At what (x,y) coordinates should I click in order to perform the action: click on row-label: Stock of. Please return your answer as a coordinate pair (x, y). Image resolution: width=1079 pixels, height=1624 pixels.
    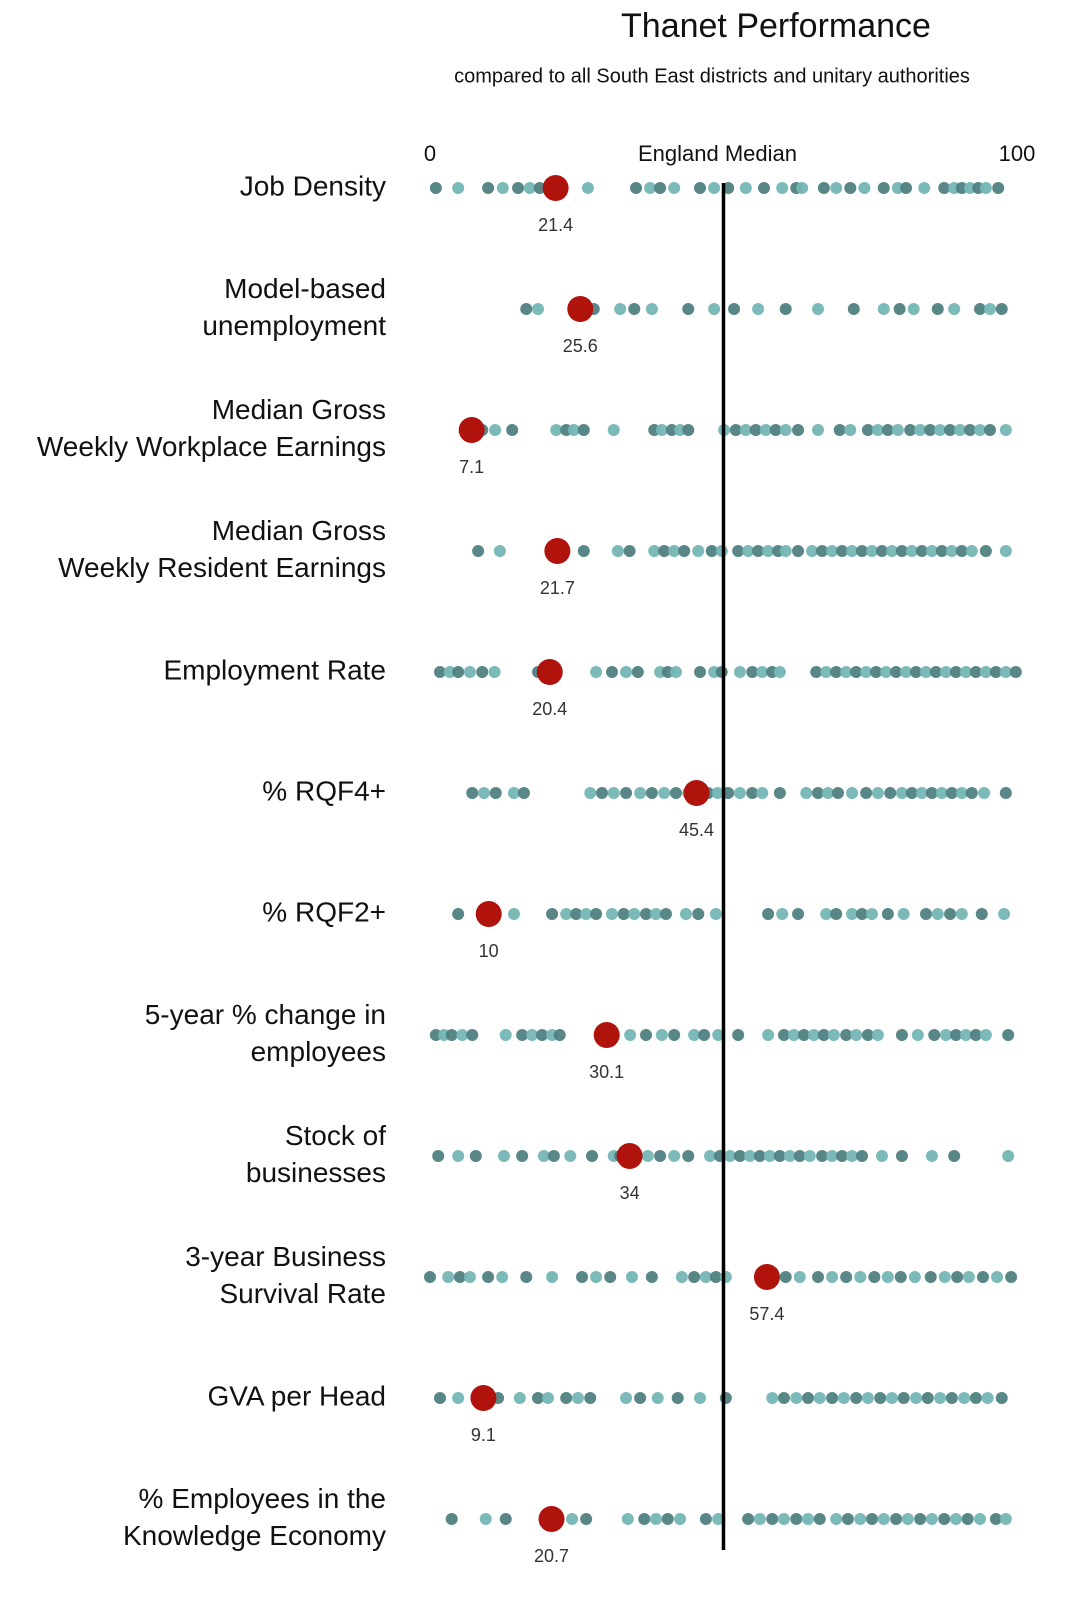
    Looking at the image, I should click on (335, 1135).